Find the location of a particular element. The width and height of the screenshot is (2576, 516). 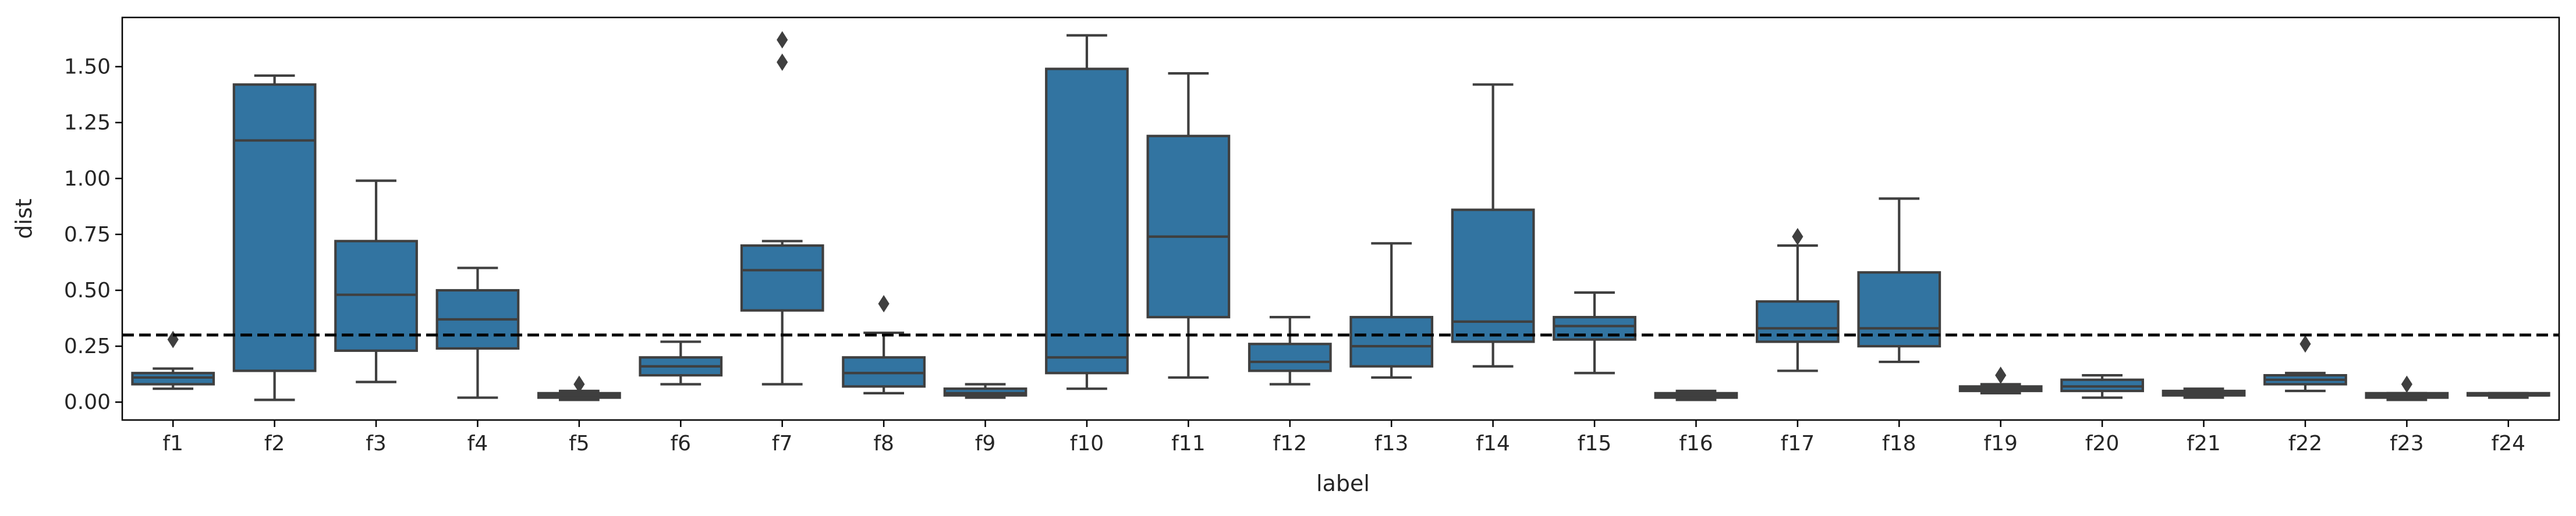

x-tick-label: f14 is located at coordinates (1493, 443).